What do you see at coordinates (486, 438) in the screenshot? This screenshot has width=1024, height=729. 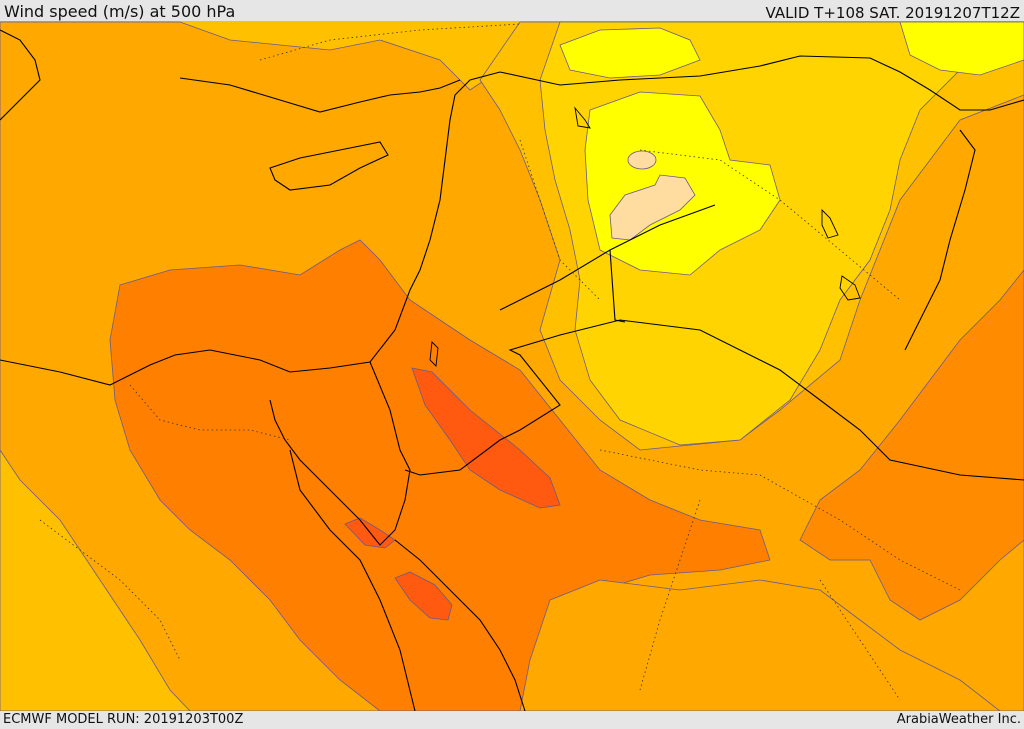 I see `band-35-40-a` at bounding box center [486, 438].